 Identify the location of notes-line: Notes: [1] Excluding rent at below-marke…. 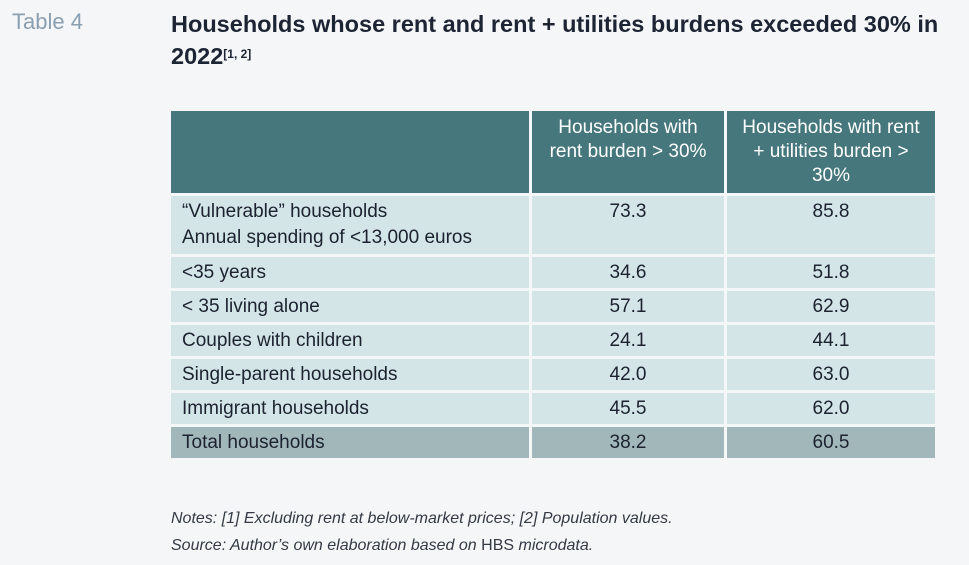
(422, 518).